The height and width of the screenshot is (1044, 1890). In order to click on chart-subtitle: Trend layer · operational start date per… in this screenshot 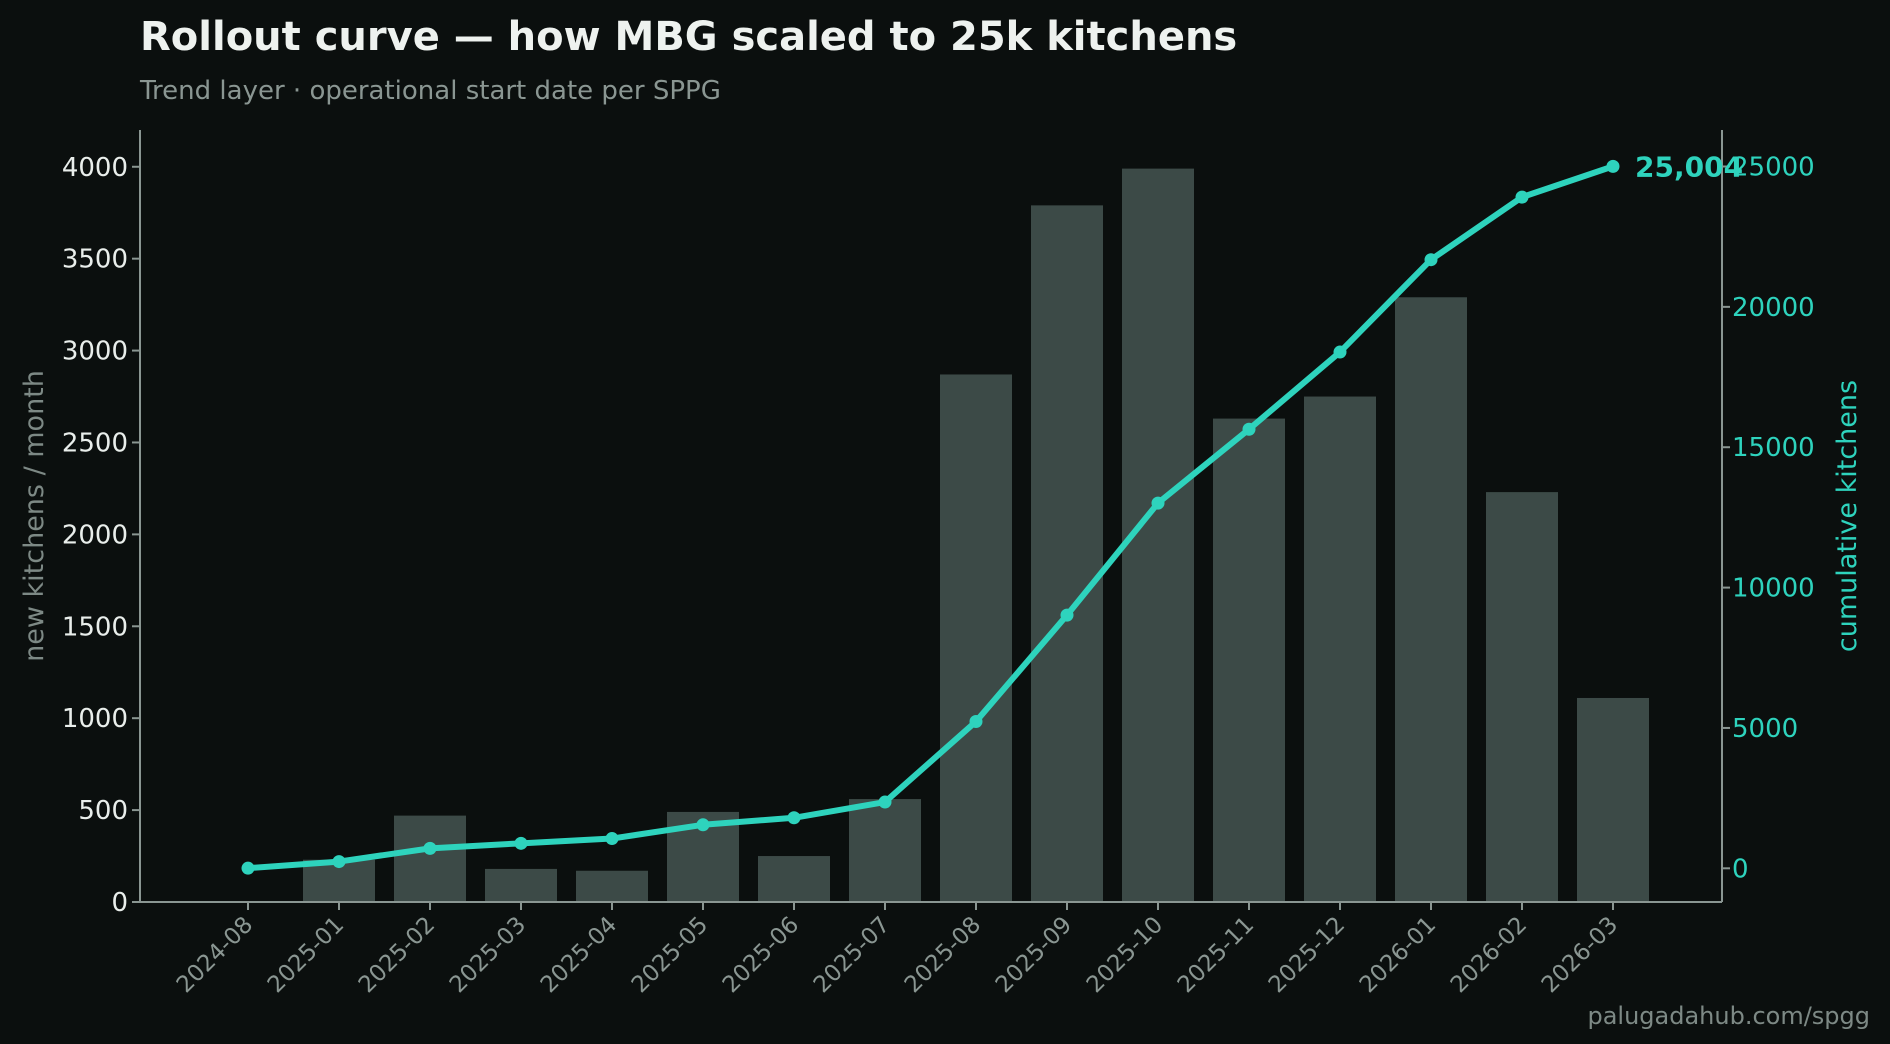, I will do `click(430, 91)`.